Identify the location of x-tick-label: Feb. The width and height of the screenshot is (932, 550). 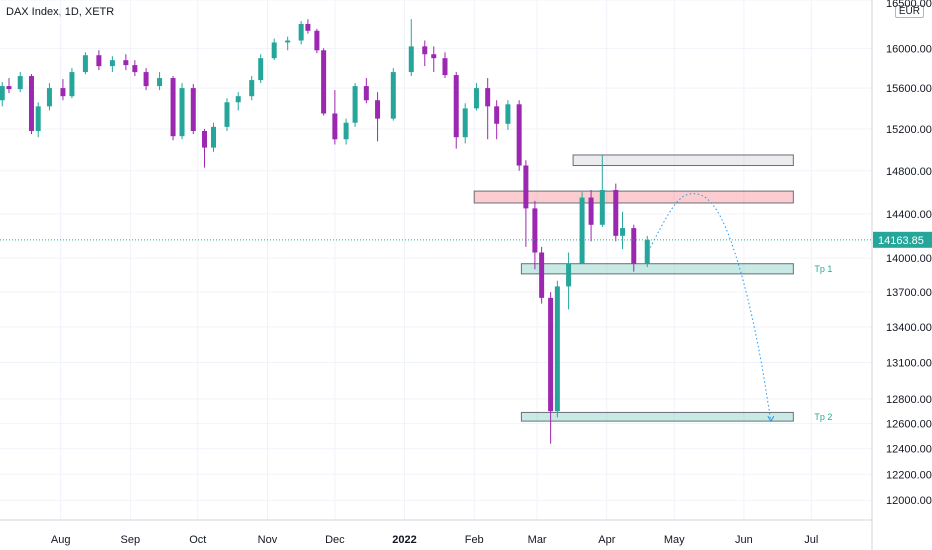
(474, 540).